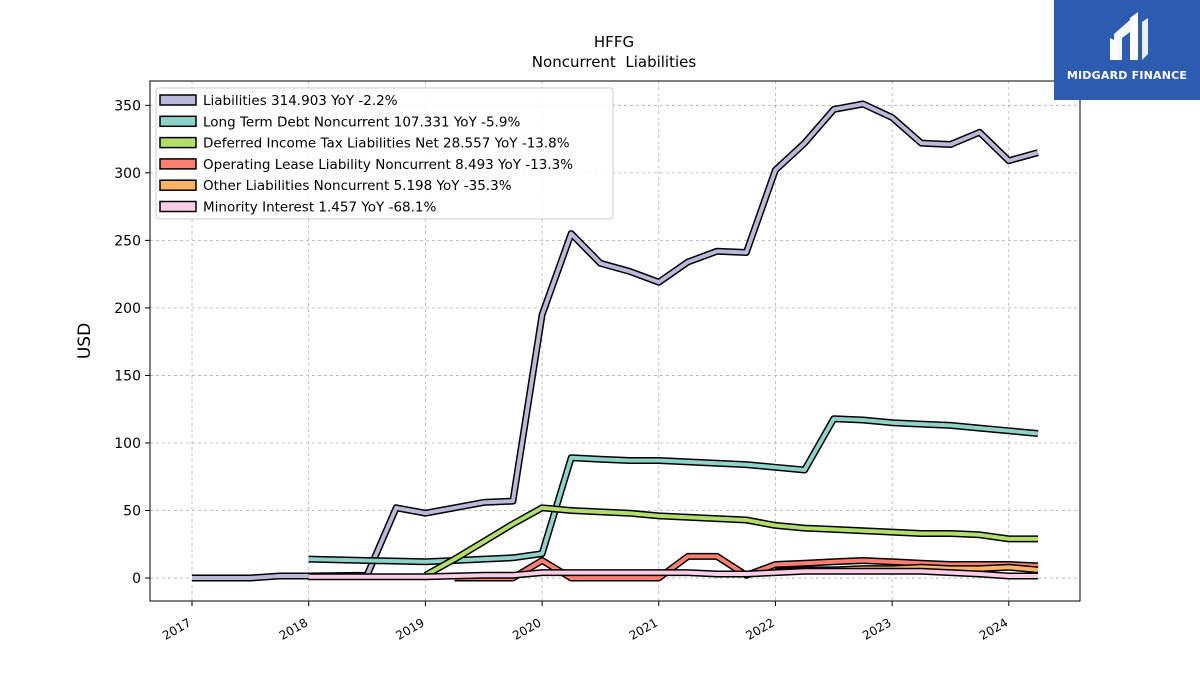 Image resolution: width=1200 pixels, height=675 pixels. Describe the element at coordinates (127, 376) in the screenshot. I see `y-tick-label: 150` at that location.